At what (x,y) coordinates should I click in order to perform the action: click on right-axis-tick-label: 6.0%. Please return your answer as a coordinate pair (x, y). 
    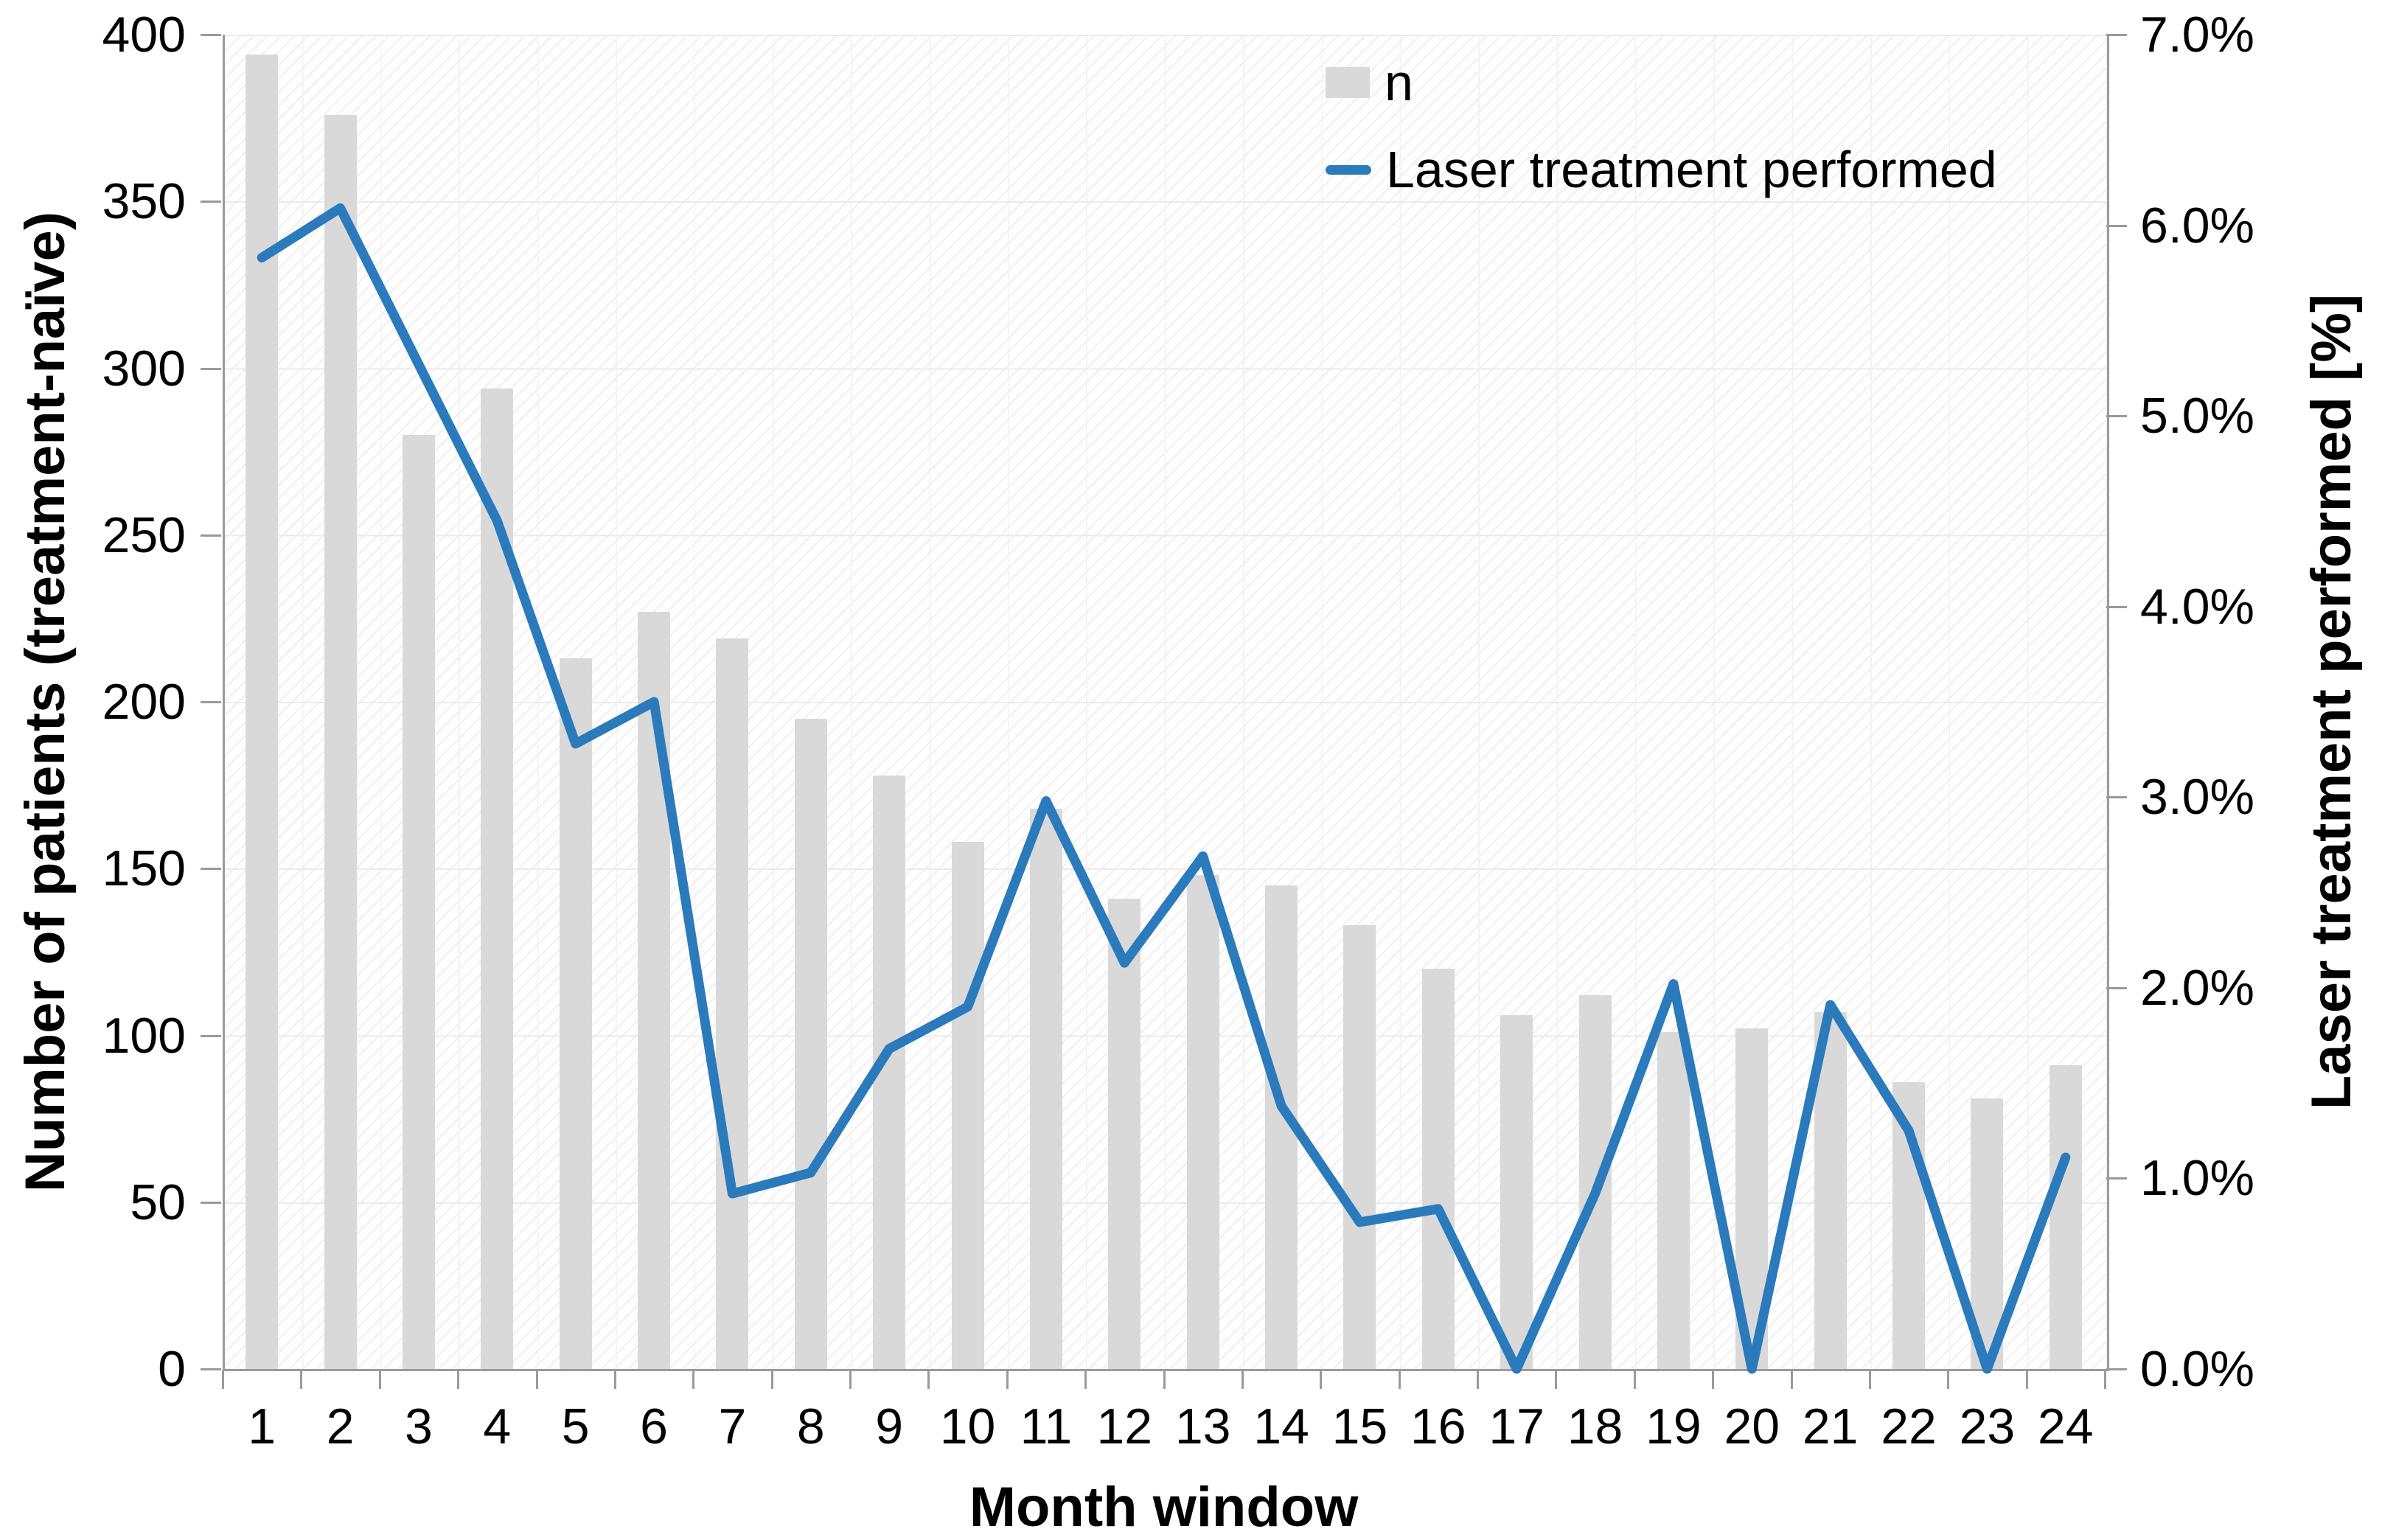
    Looking at the image, I should click on (2197, 225).